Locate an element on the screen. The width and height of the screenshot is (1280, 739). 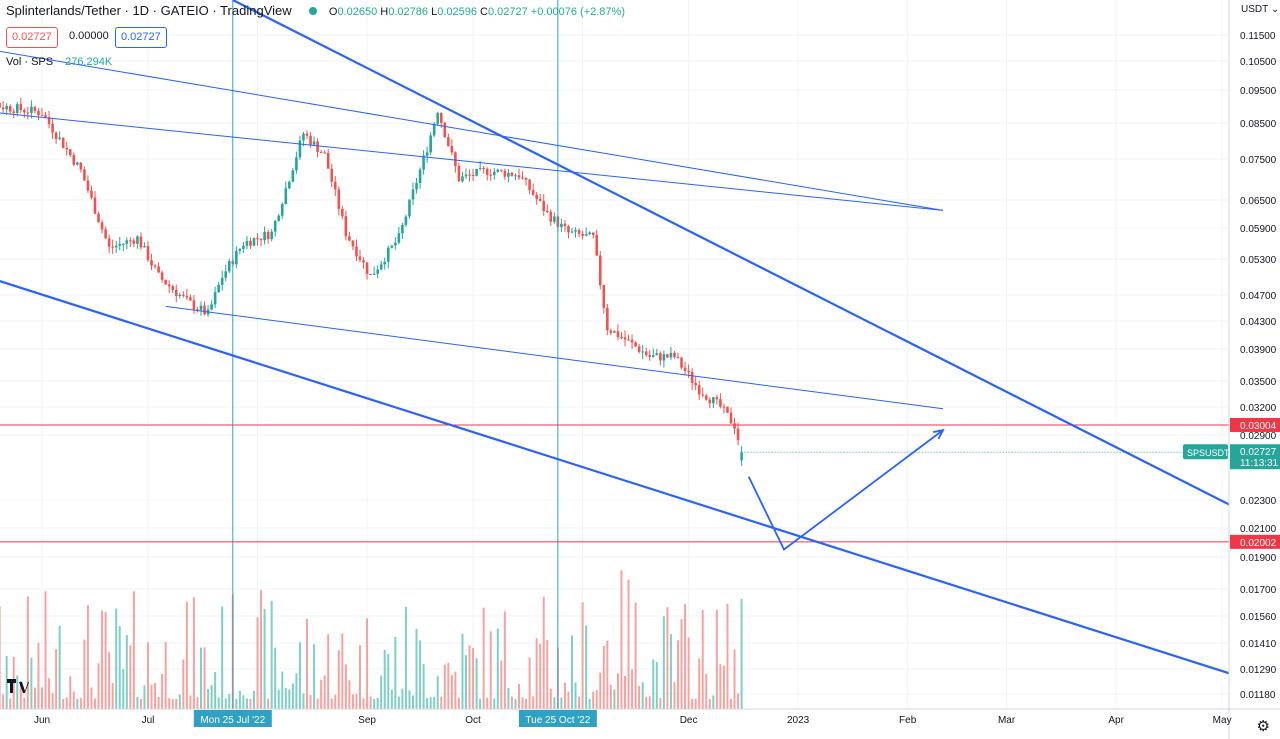
y-tick-label: 0.01900 is located at coordinates (1258, 558).